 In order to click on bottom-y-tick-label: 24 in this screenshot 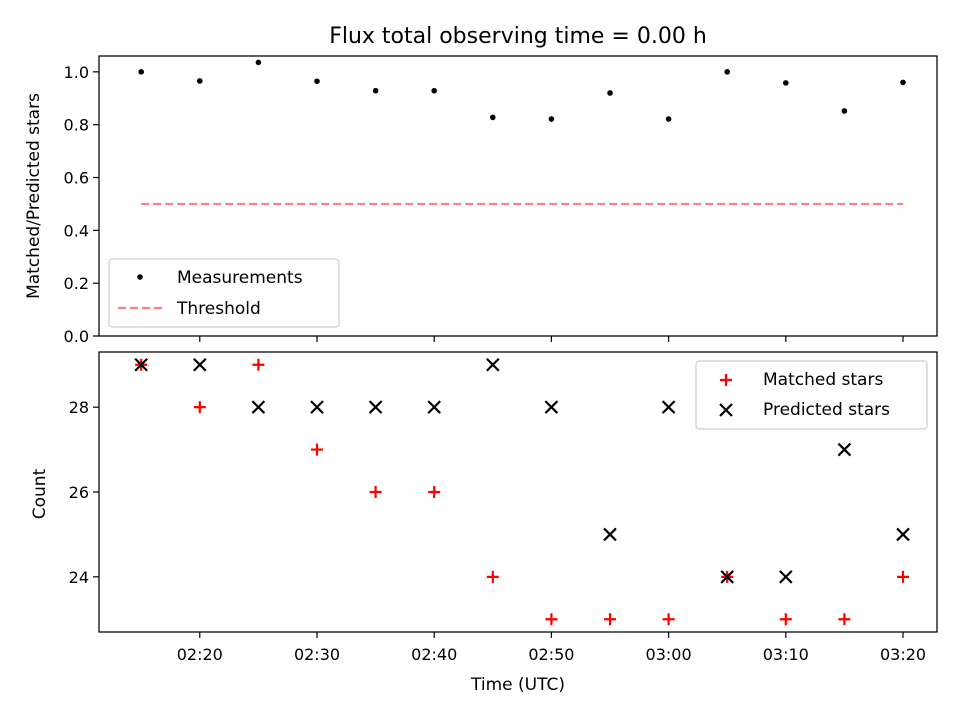, I will do `click(79, 577)`.